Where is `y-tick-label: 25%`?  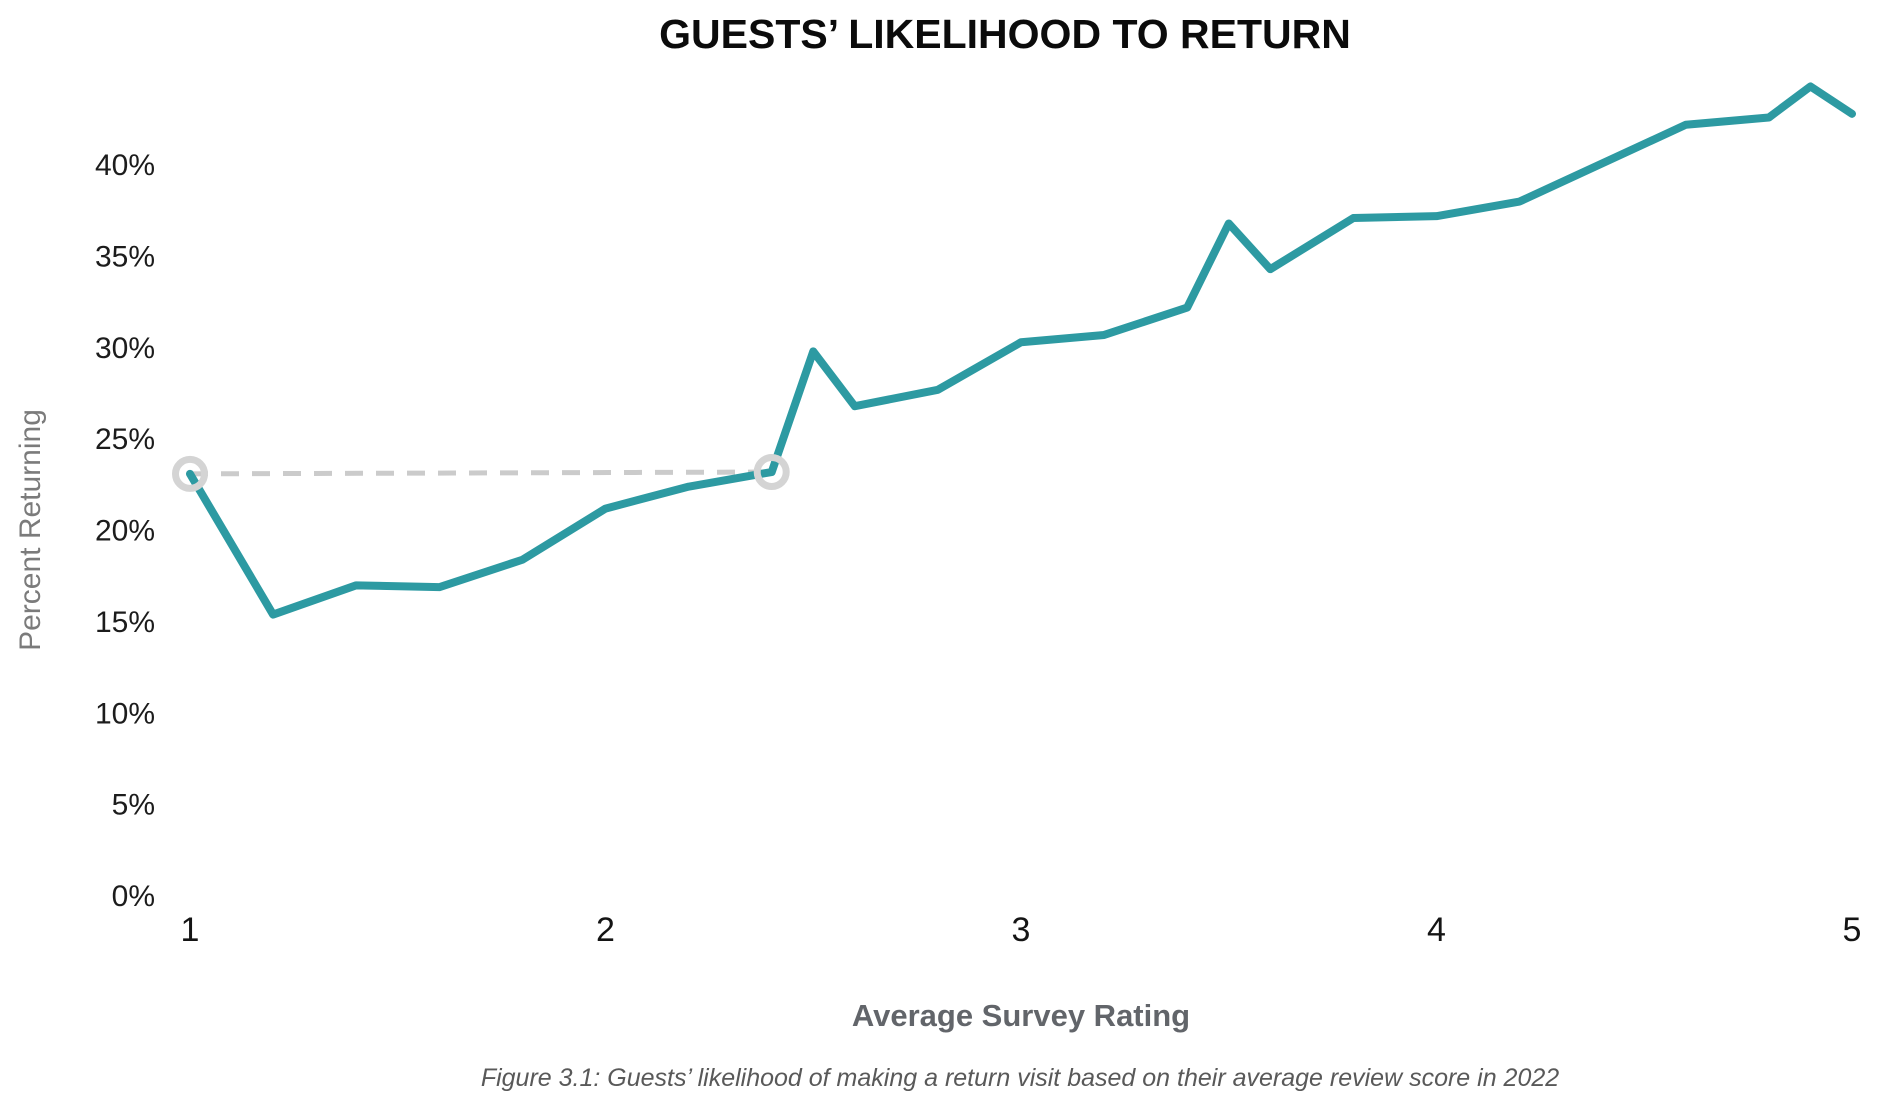
y-tick-label: 25% is located at coordinates (125, 439).